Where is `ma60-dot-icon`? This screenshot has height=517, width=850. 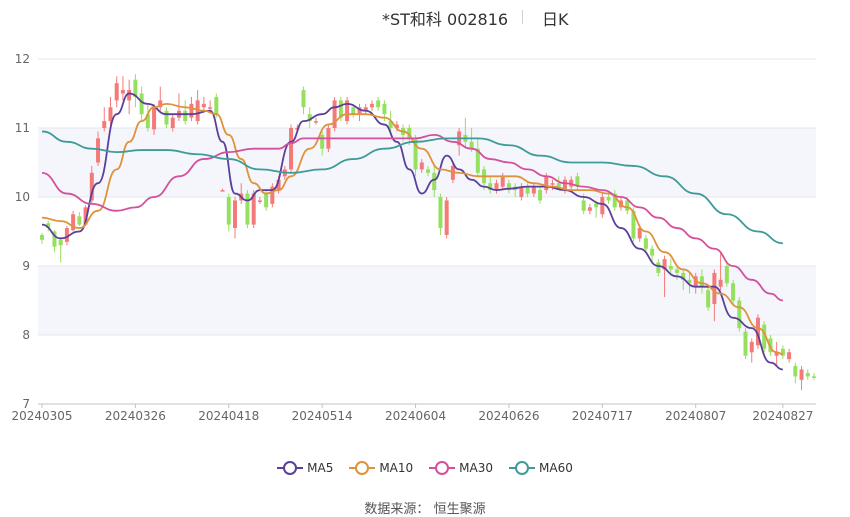 ma60-dot-icon is located at coordinates (522, 468).